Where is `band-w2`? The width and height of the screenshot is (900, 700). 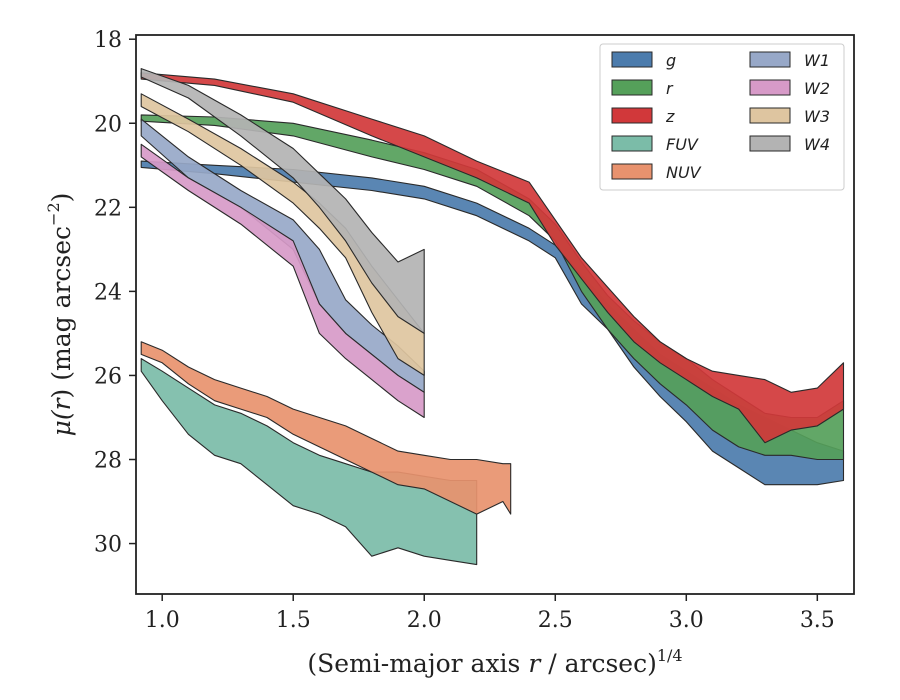
band-w2 is located at coordinates (282, 281).